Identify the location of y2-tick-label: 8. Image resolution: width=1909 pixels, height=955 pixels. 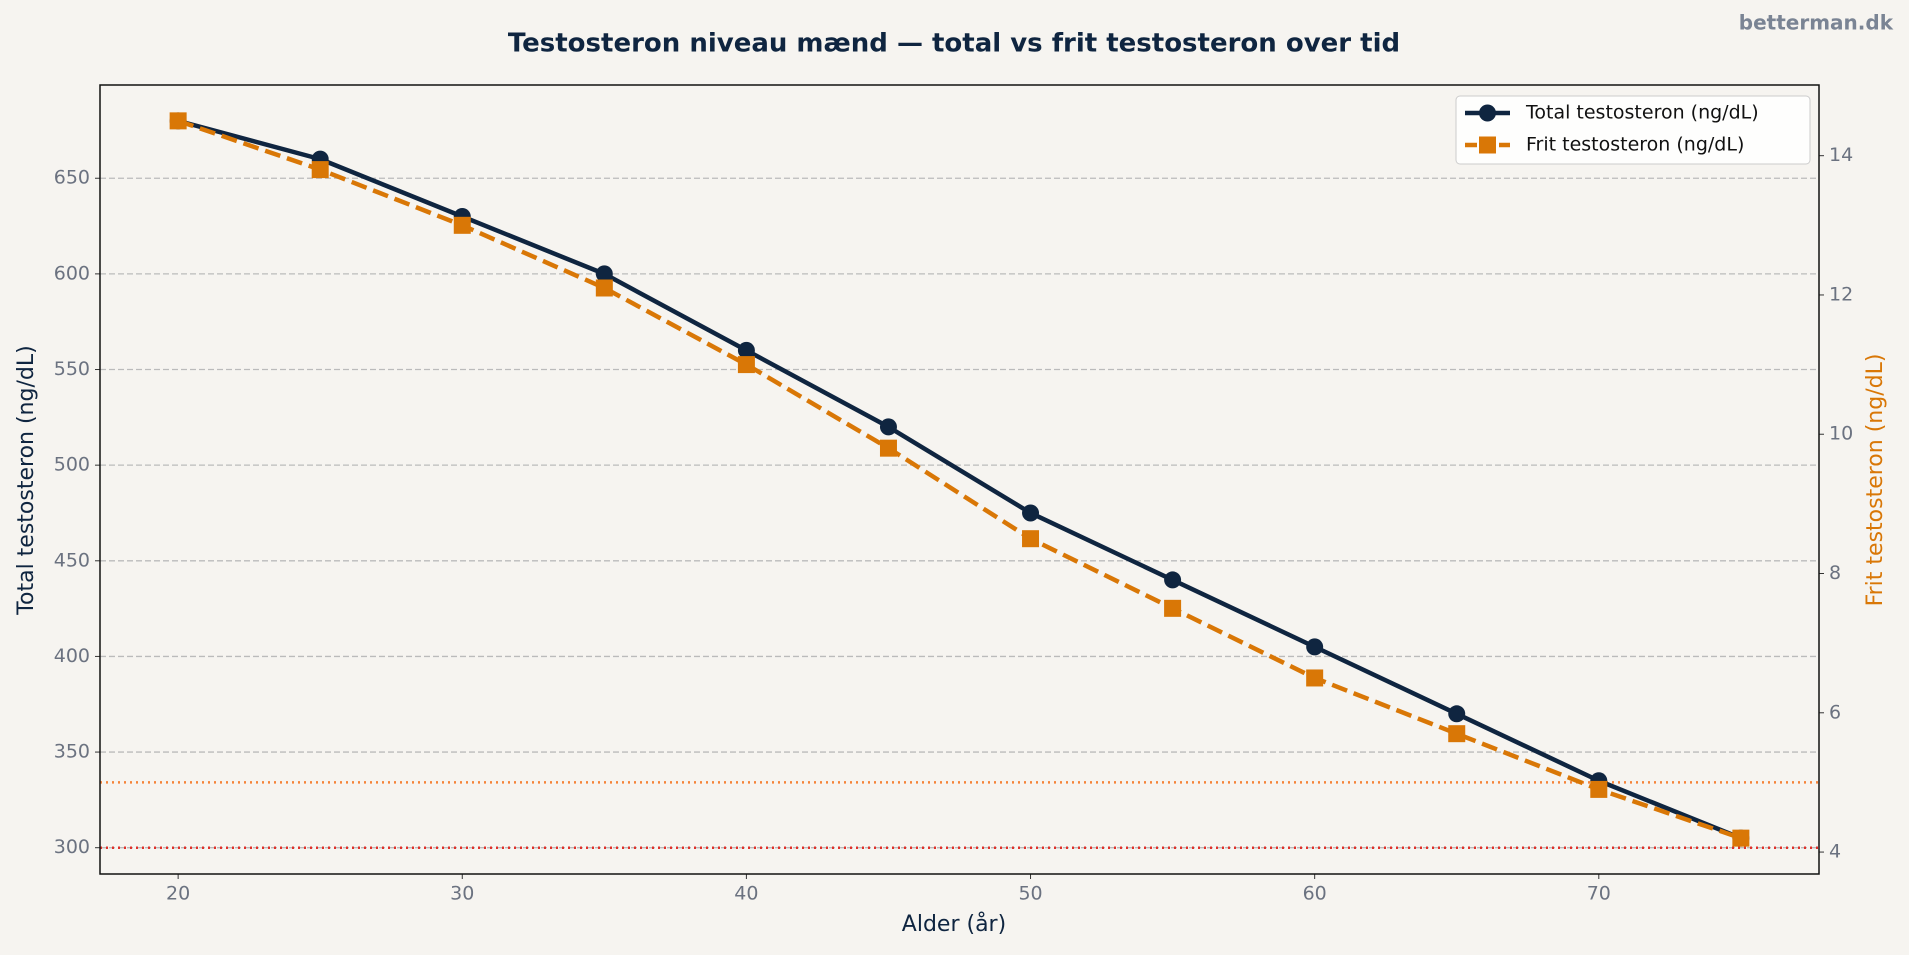
(1835, 573).